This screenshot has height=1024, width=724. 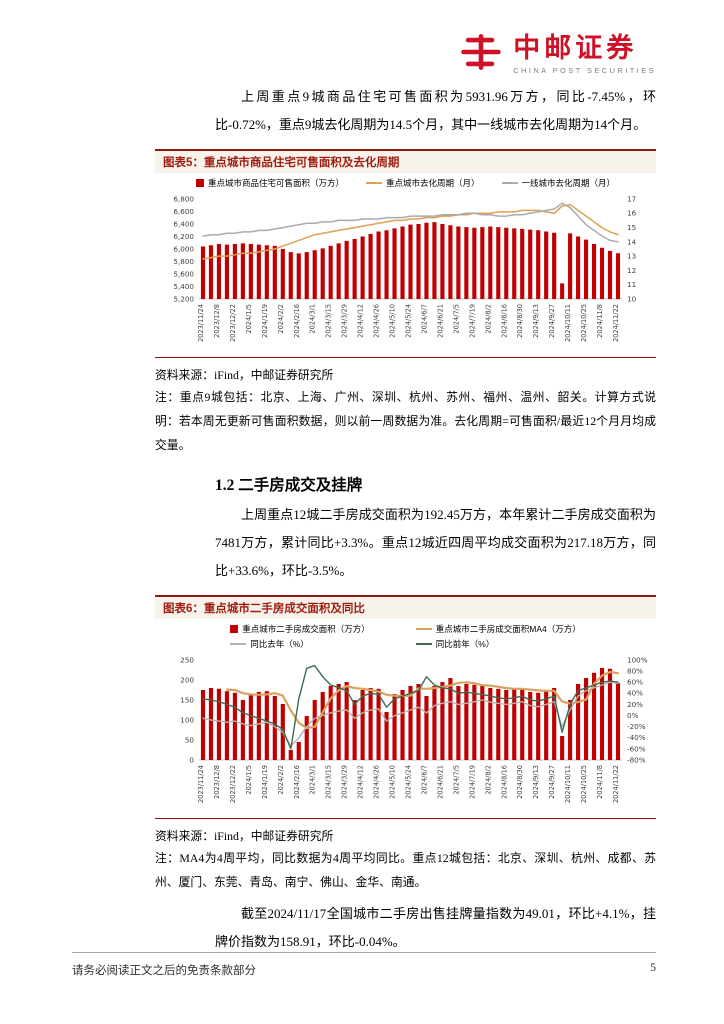 What do you see at coordinates (488, 319) in the screenshot?
I see `svg-text: 2024/8/2` at bounding box center [488, 319].